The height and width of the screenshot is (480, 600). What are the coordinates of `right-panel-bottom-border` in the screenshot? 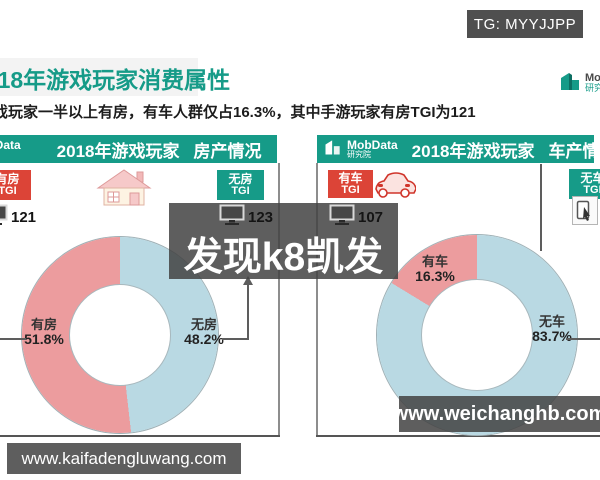 It's located at (458, 436).